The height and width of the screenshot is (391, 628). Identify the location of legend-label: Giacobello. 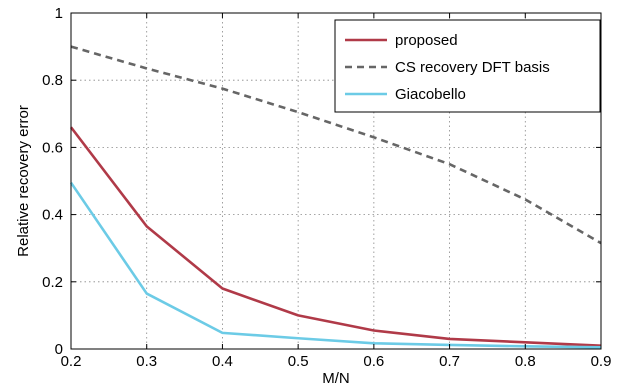
(430, 94).